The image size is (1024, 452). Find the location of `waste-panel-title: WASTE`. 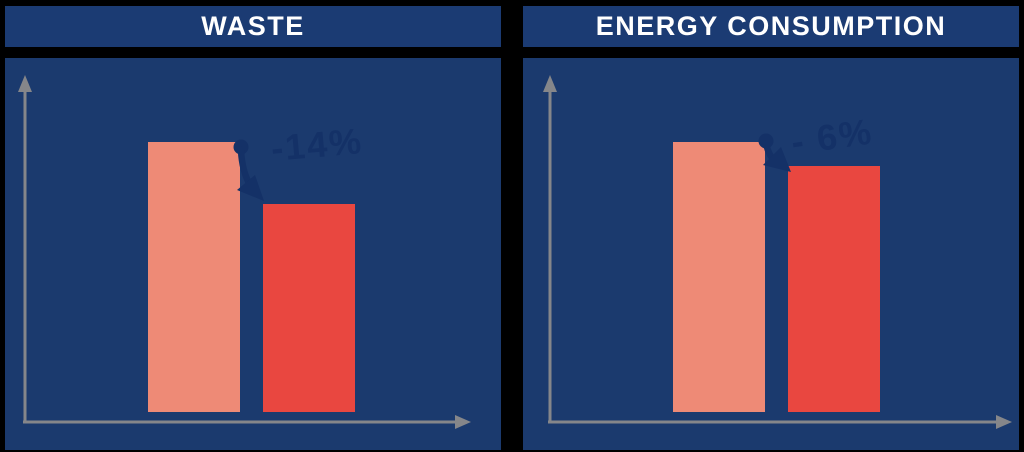

waste-panel-title: WASTE is located at coordinates (253, 26).